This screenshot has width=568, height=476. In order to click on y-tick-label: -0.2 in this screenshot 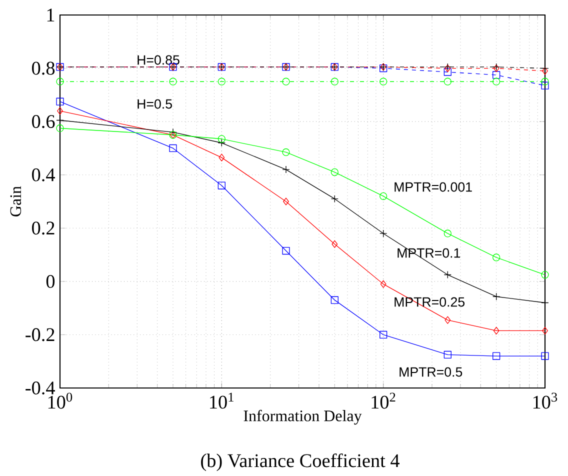, I will do `click(40, 335)`.